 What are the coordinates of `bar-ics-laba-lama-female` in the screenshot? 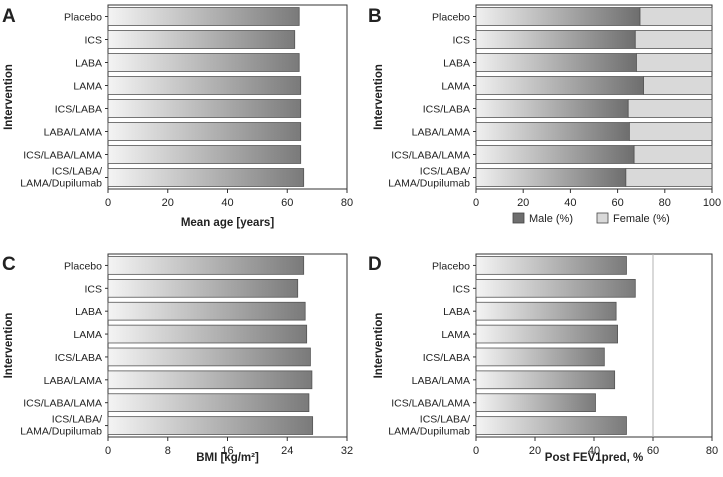 It's located at (673, 154).